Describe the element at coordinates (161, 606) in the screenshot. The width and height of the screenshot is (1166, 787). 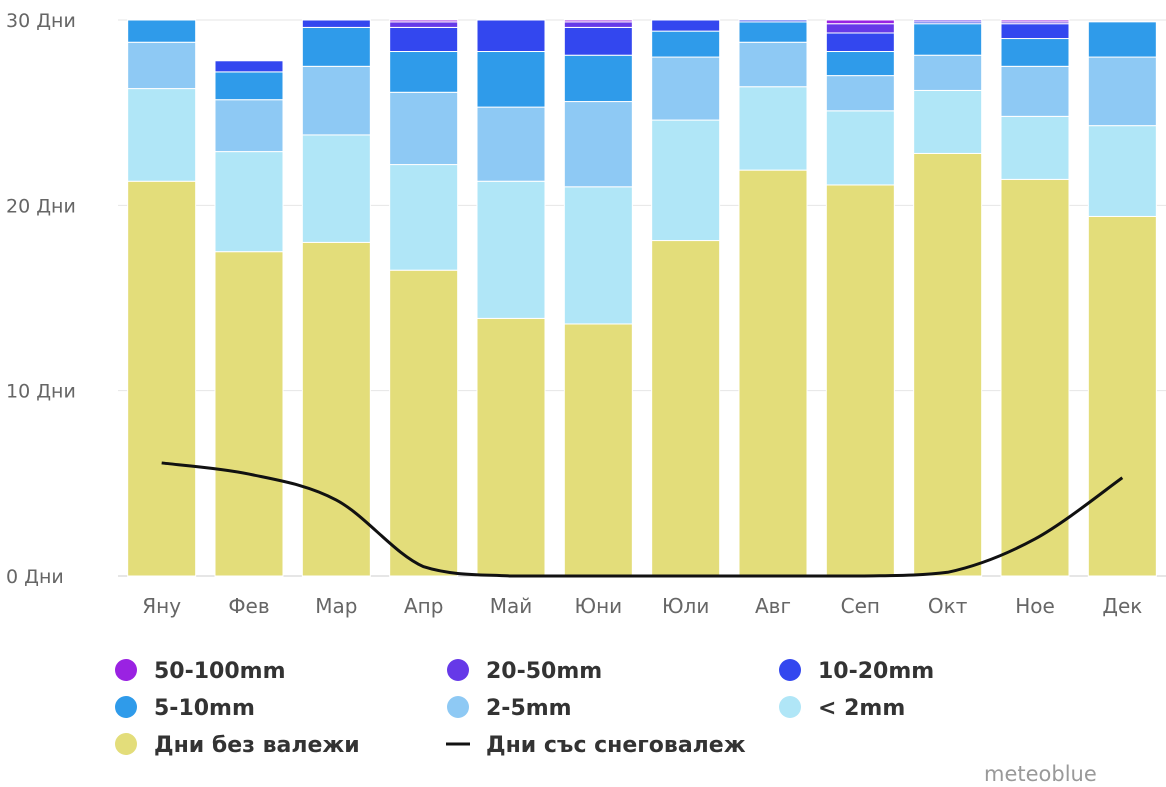
I see `x-tick-label: Яну` at that location.